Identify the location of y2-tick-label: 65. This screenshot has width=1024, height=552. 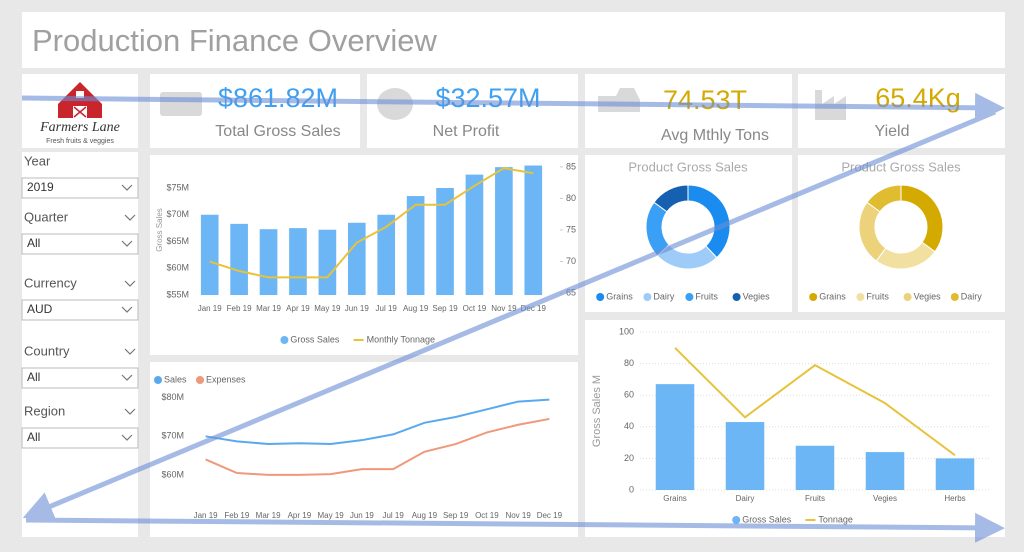
(571, 292).